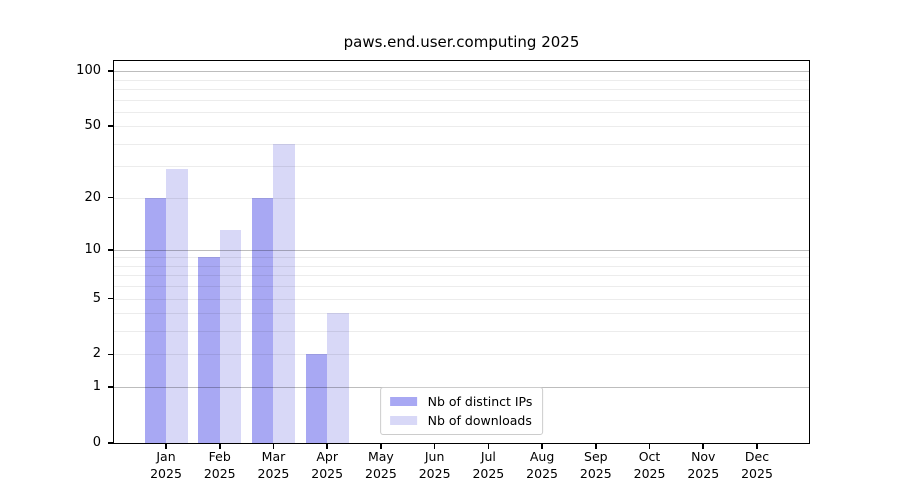 This screenshot has height=500, width=900. I want to click on y-axis-tick-label-20: 20, so click(92, 197).